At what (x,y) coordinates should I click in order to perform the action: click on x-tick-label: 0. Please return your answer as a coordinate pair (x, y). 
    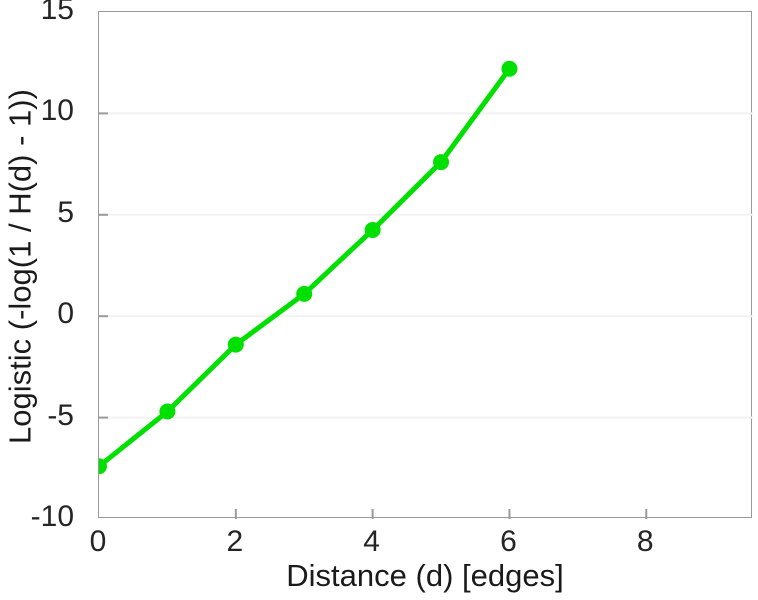
    Looking at the image, I should click on (98, 541).